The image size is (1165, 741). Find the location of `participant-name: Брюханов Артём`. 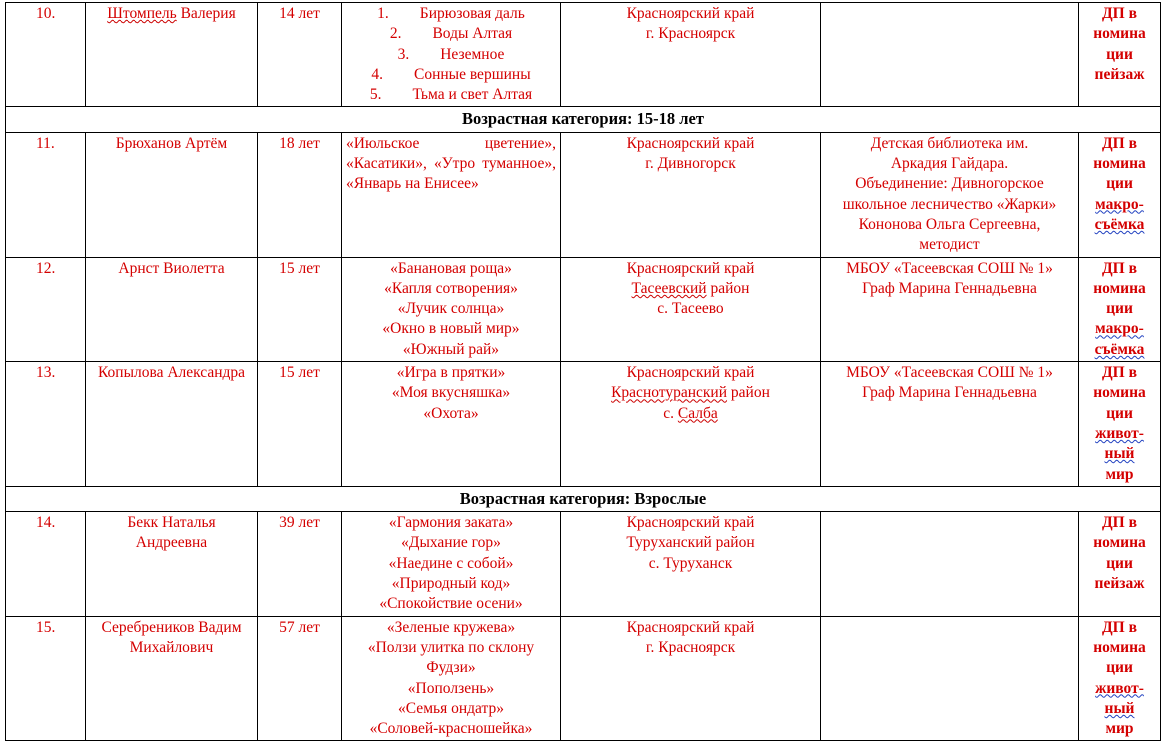

participant-name: Брюханов Артём is located at coordinates (171, 194).